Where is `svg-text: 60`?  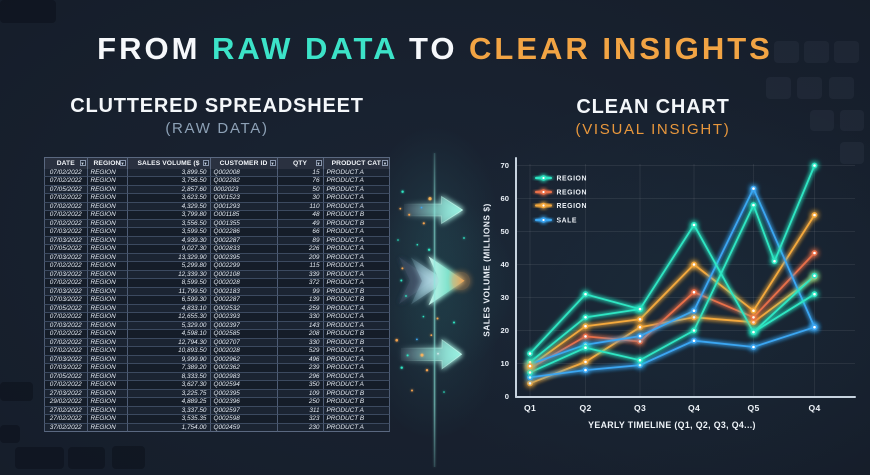
svg-text: 60 is located at coordinates (505, 198).